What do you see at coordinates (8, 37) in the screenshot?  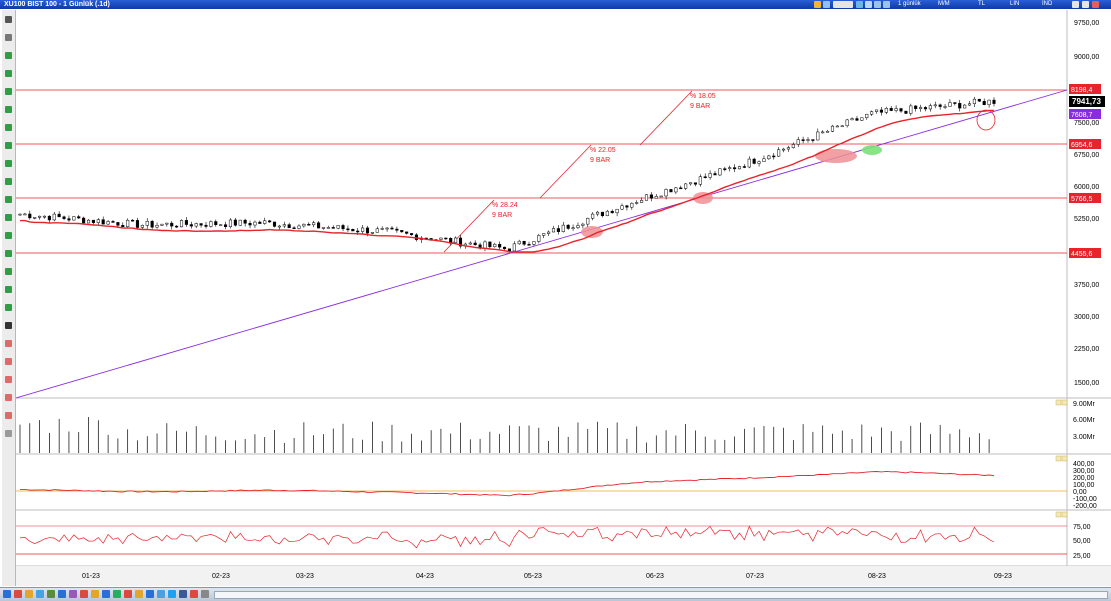 I see `crosshair-icon` at bounding box center [8, 37].